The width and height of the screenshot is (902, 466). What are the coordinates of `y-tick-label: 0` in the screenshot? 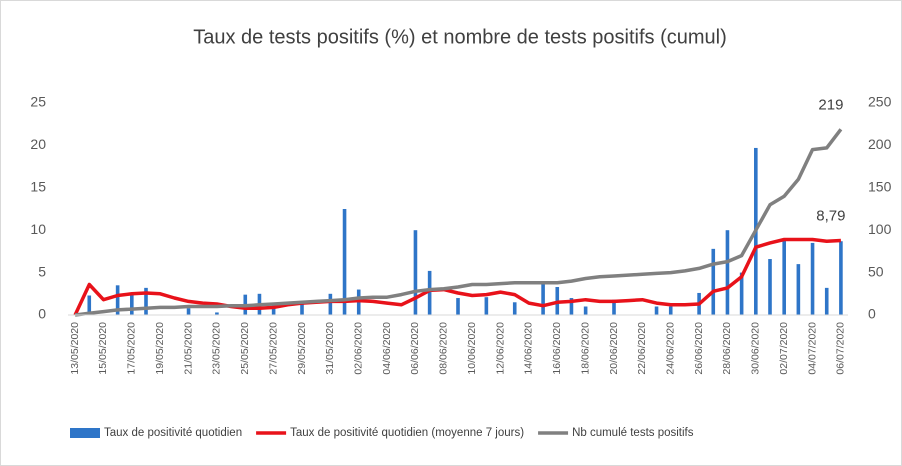 It's located at (42, 314).